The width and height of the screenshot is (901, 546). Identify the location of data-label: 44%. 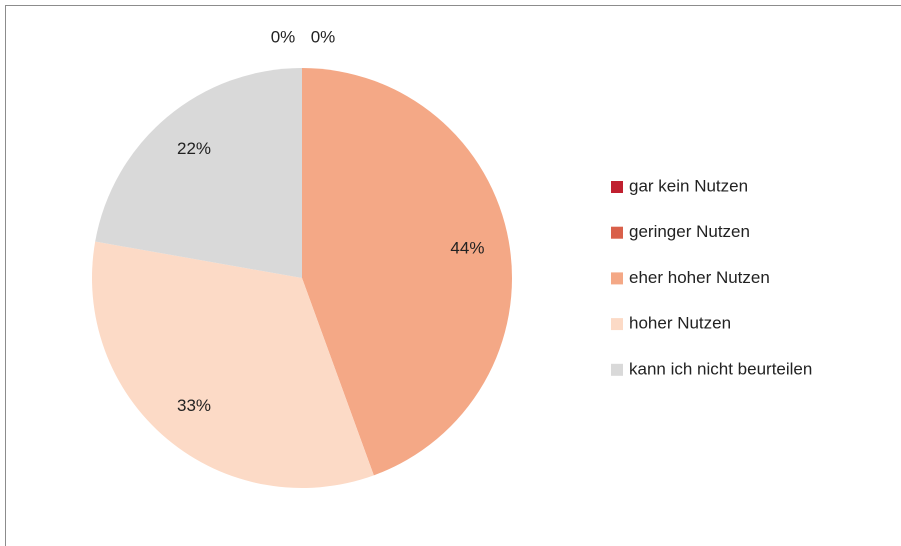
(467, 247).